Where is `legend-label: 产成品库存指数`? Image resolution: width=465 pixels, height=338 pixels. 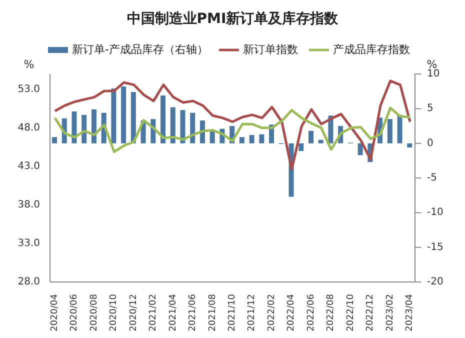 legend-label: 产成品库存指数 is located at coordinates (371, 49).